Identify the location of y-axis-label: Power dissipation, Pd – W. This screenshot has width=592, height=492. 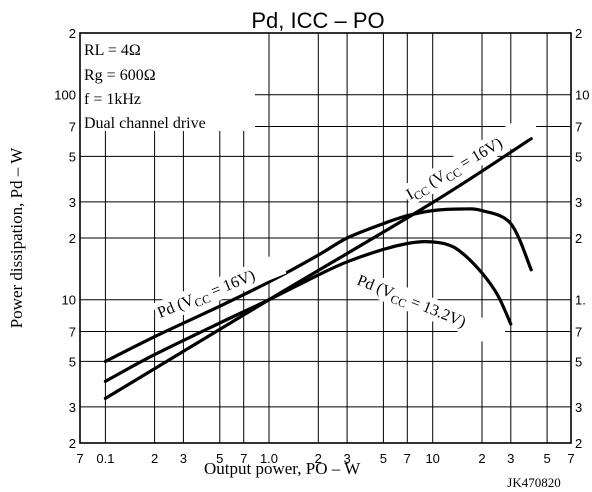
(16, 238).